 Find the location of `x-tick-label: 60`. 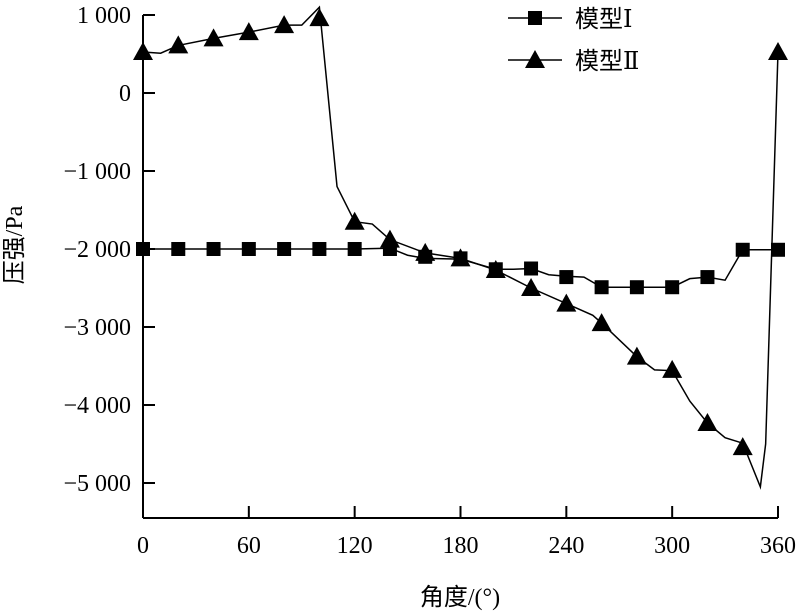

x-tick-label: 60 is located at coordinates (249, 546).